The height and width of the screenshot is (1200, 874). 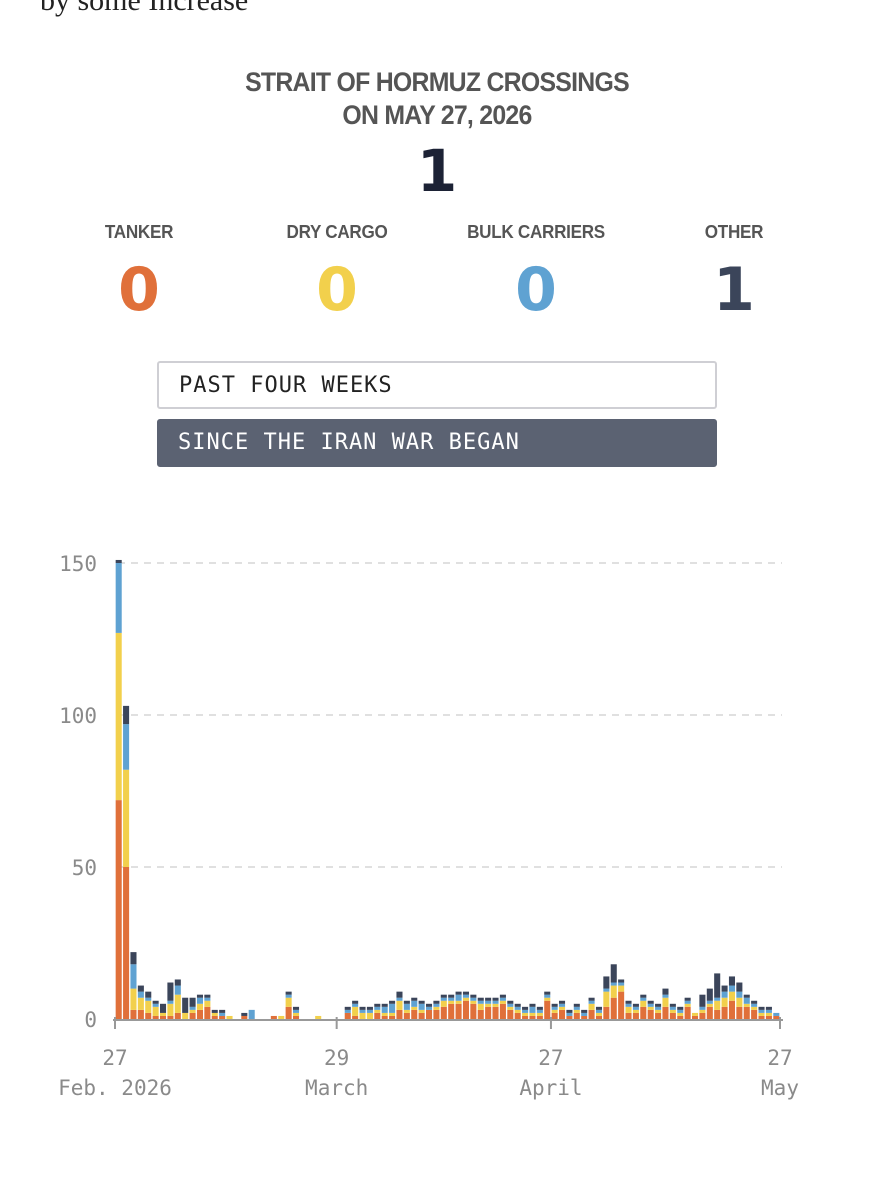 I want to click on x-tick-month-3: May, so click(x=780, y=1088).